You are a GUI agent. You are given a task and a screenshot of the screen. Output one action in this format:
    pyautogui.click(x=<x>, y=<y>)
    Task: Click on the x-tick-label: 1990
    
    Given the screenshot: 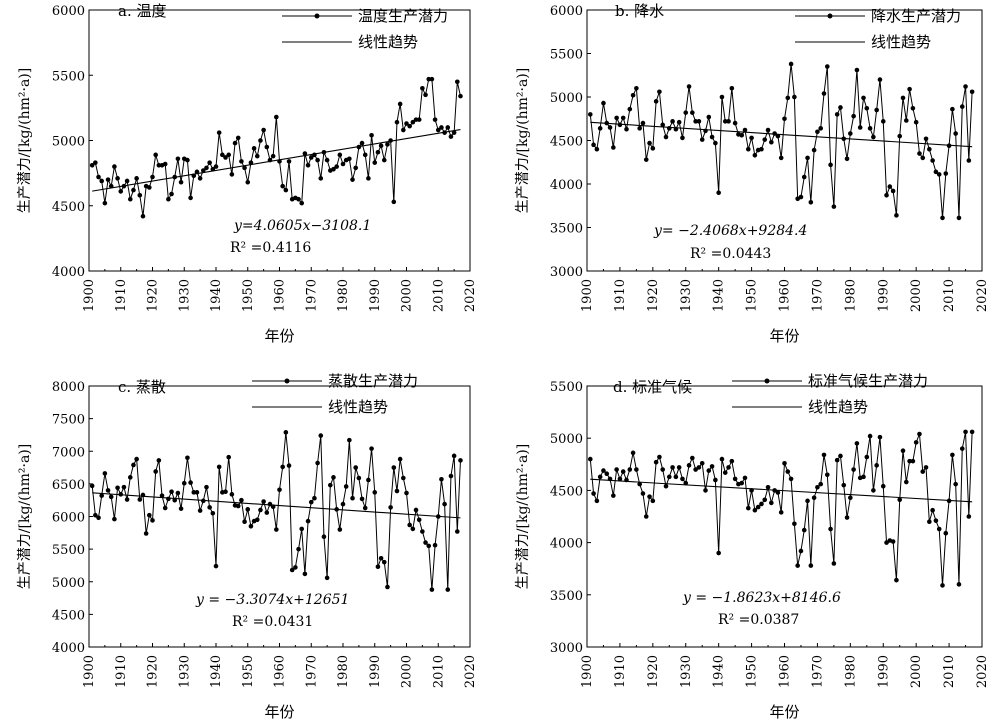 What is the action you would take?
    pyautogui.click(x=375, y=295)
    